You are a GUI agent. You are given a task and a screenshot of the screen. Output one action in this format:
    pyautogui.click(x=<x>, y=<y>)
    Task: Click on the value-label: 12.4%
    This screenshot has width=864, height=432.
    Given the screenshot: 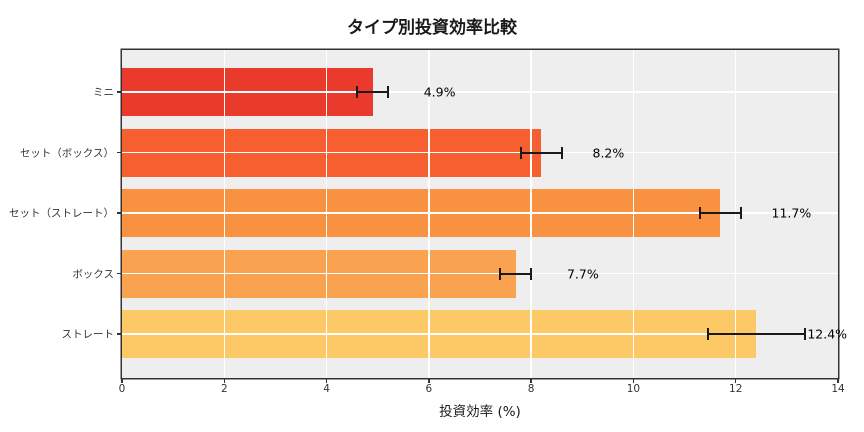 What is the action you would take?
    pyautogui.click(x=827, y=334)
    